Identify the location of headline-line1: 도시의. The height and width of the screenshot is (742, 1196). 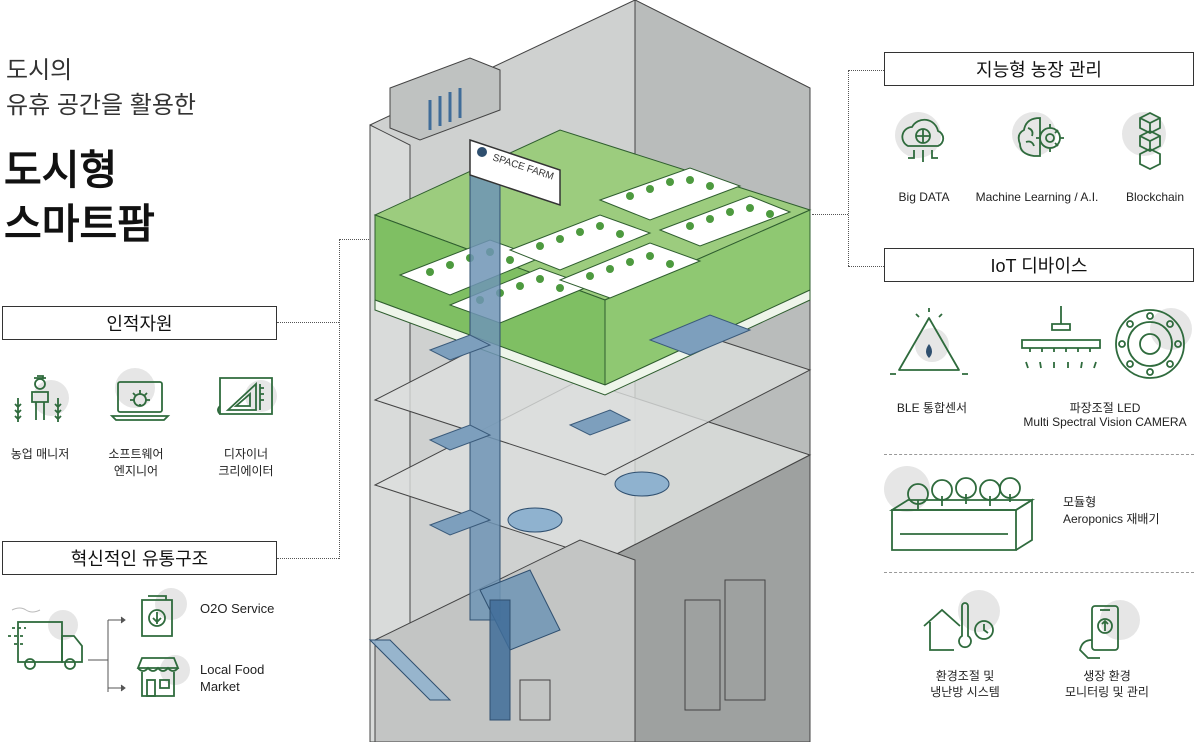
(39, 70).